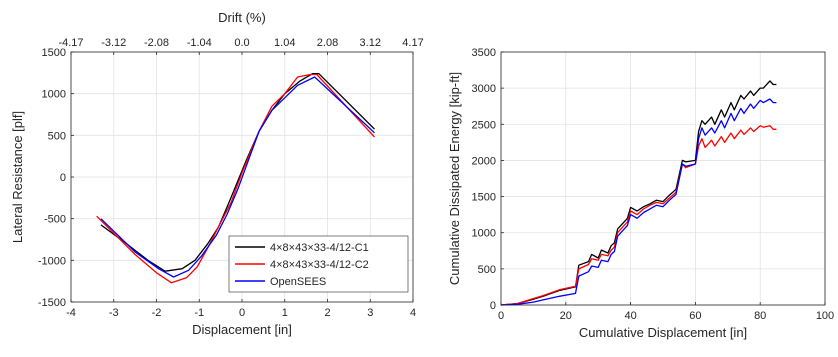 Image resolution: width=838 pixels, height=357 pixels. Describe the element at coordinates (484, 125) in the screenshot. I see `y-tick-label: 2500` at that location.